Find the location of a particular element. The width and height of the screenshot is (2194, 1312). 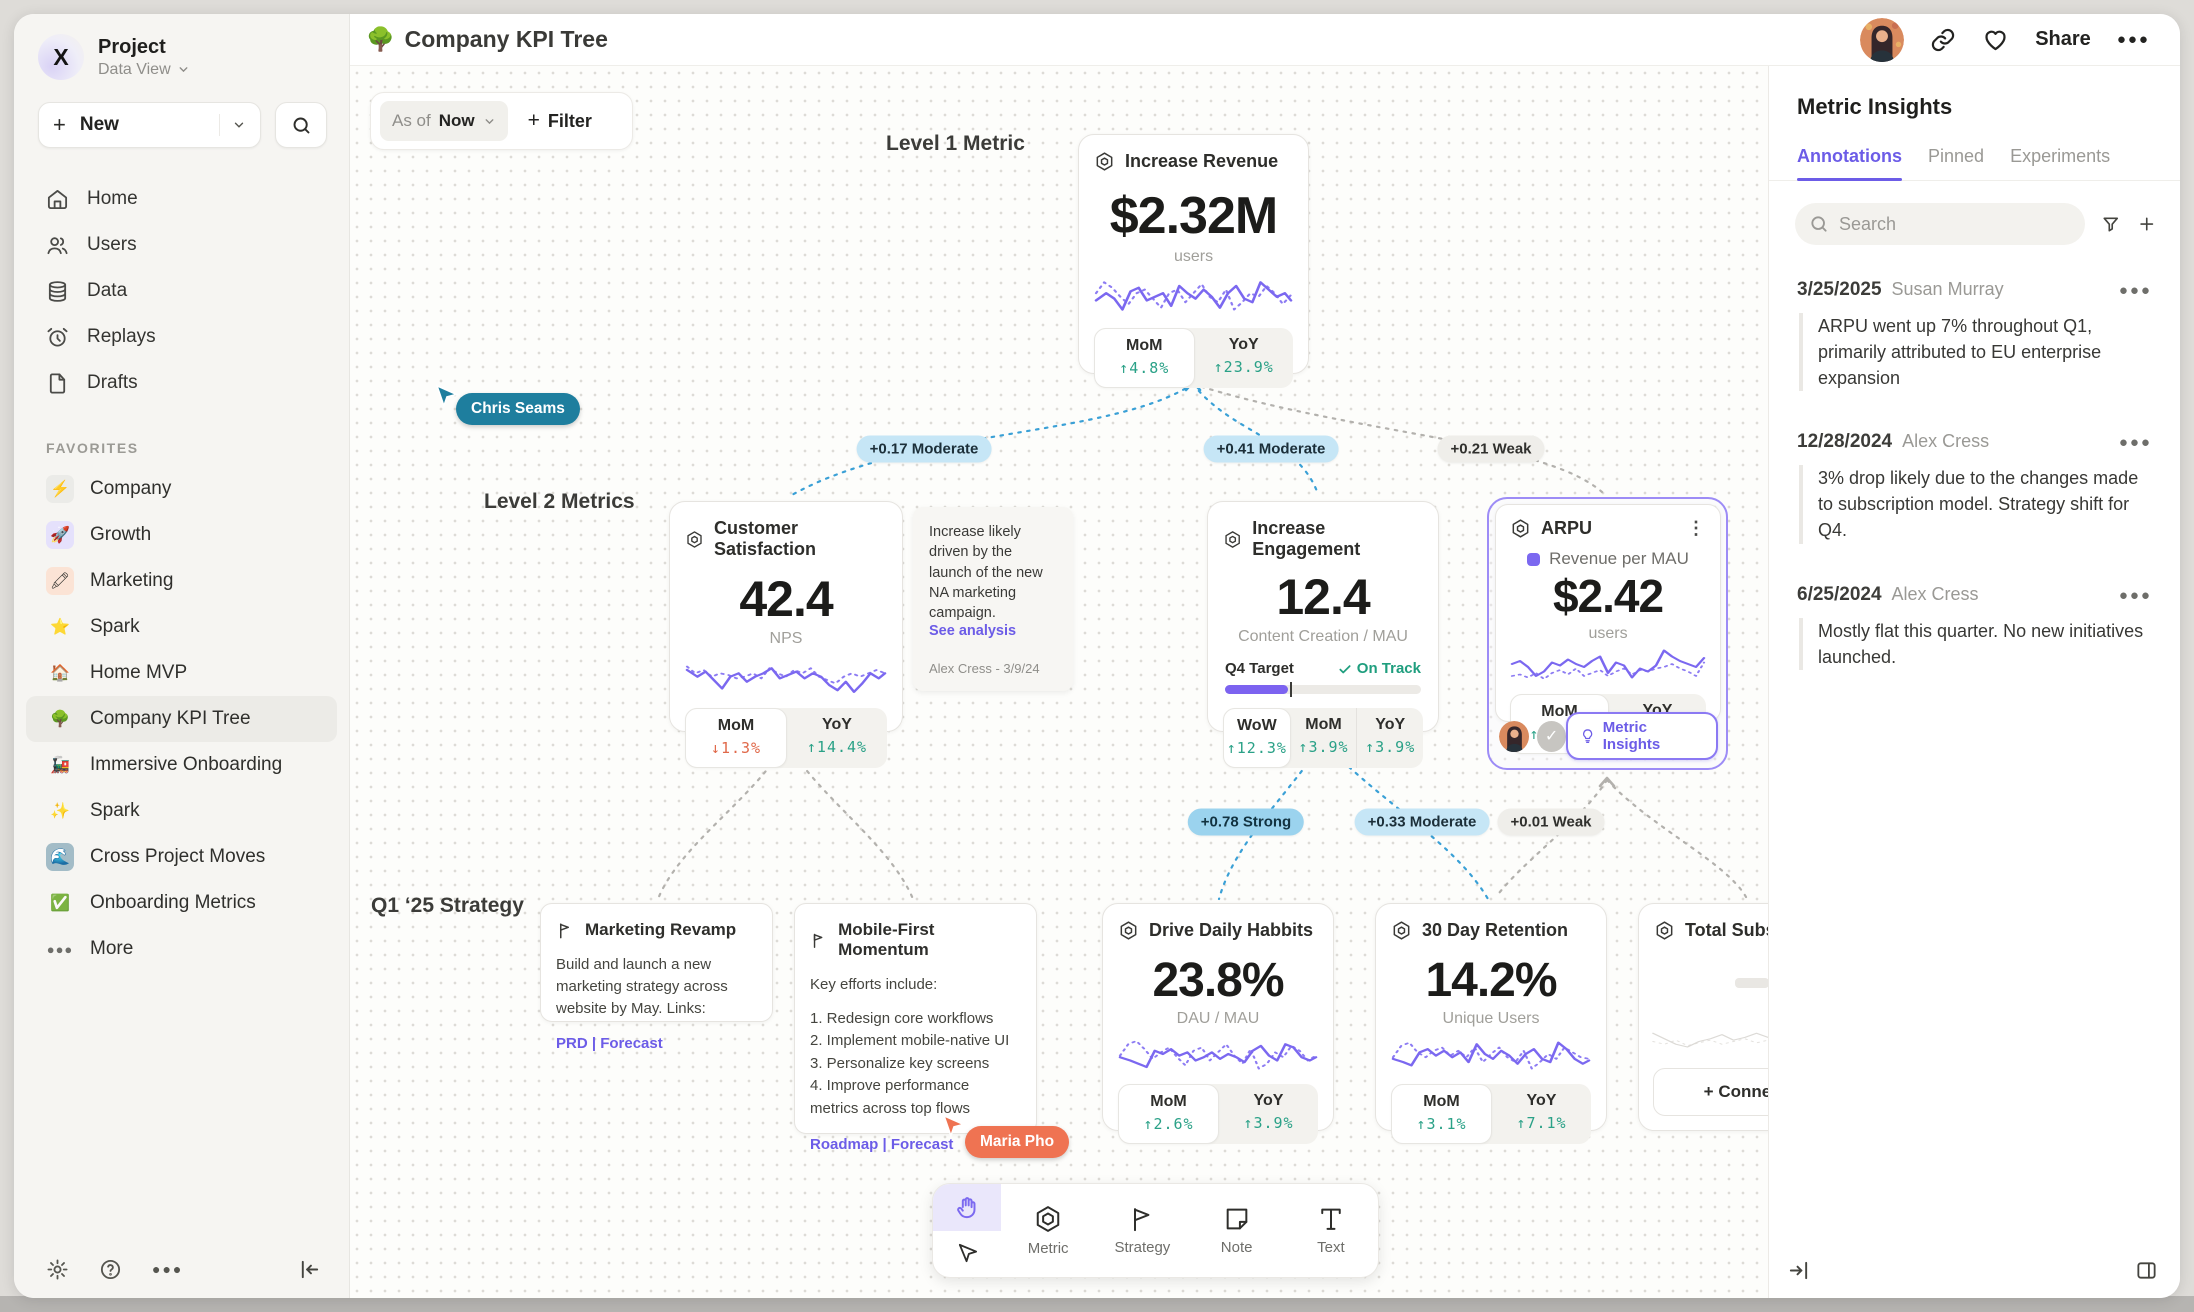

sidebar-item-growth: 🚀 Growth is located at coordinates (181, 535).